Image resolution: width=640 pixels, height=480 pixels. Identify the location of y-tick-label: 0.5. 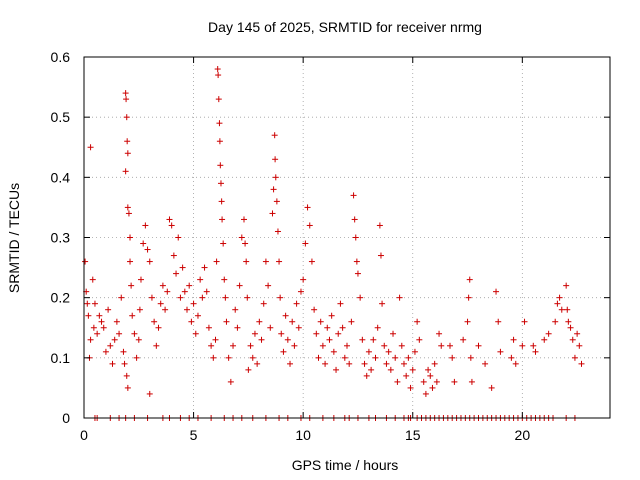
(61, 117).